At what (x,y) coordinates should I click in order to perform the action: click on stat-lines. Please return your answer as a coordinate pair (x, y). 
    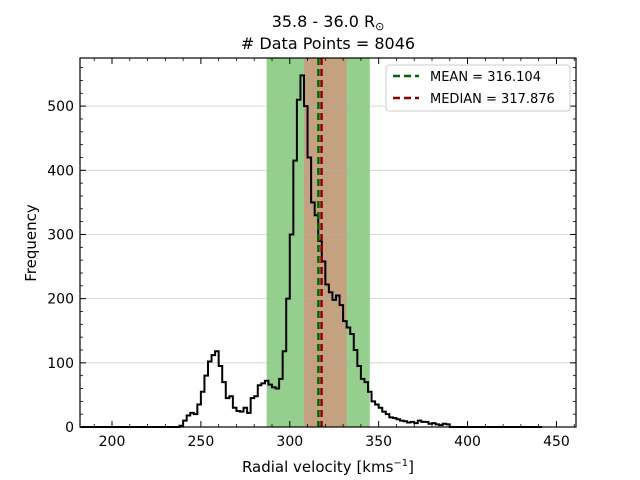
    Looking at the image, I should click on (320, 242).